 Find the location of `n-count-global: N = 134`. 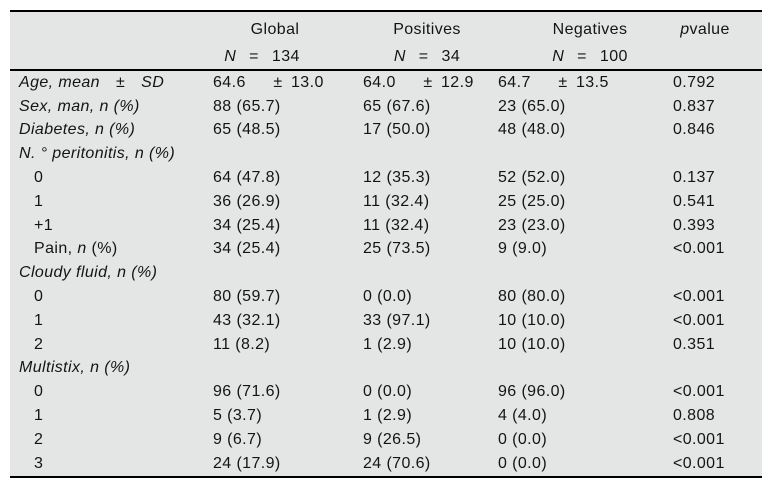

n-count-global: N = 134 is located at coordinates (275, 58).